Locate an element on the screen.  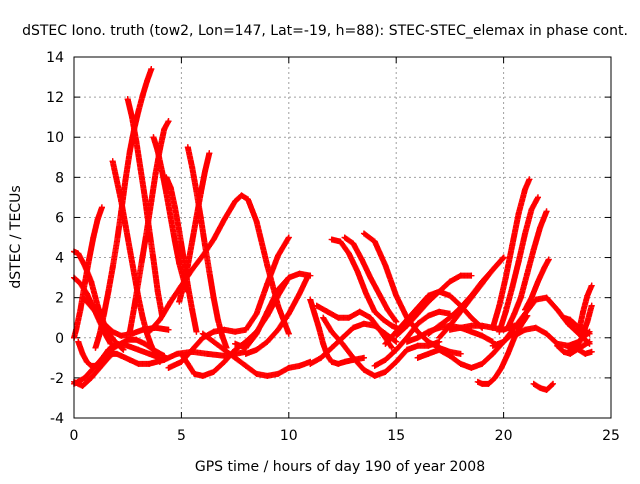
y-tick-label: 14 is located at coordinates (55, 58).